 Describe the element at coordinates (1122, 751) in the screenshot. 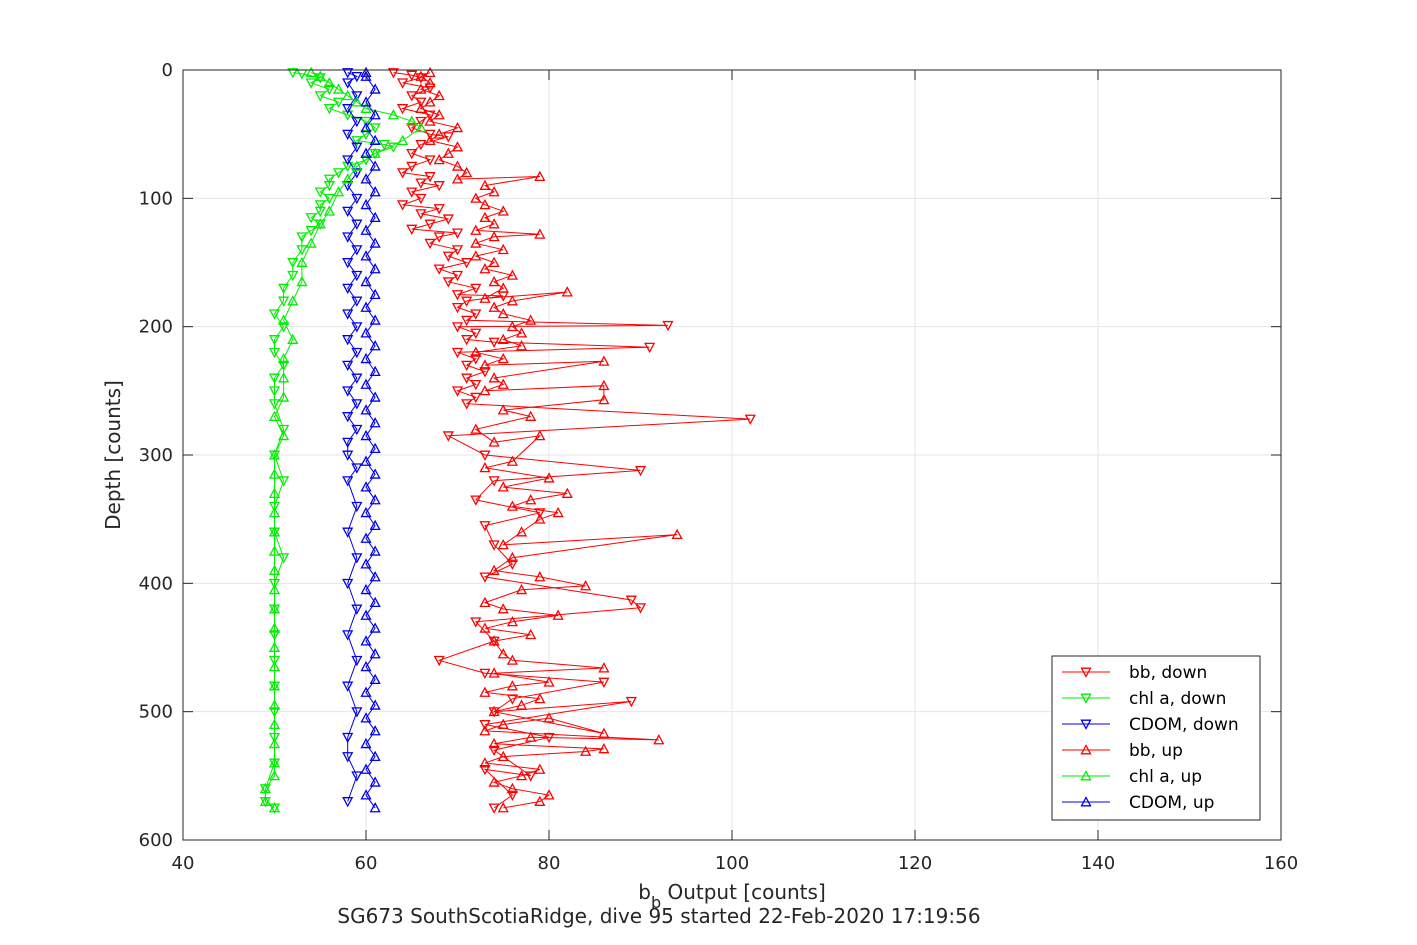

I see `legend-item: bb, up` at that location.